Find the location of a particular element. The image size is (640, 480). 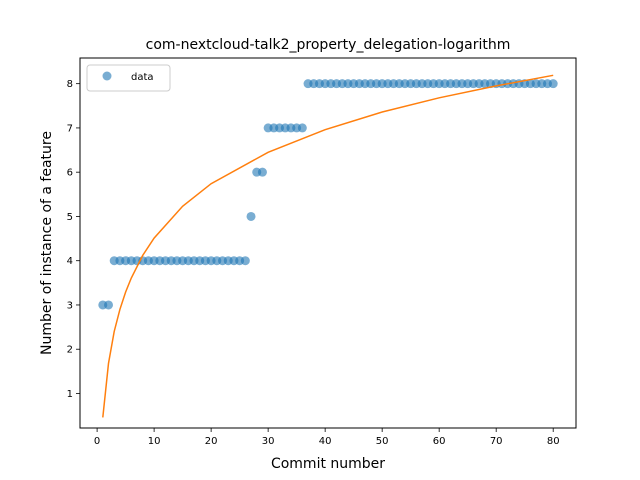

x-tick-label: 20 is located at coordinates (211, 441).